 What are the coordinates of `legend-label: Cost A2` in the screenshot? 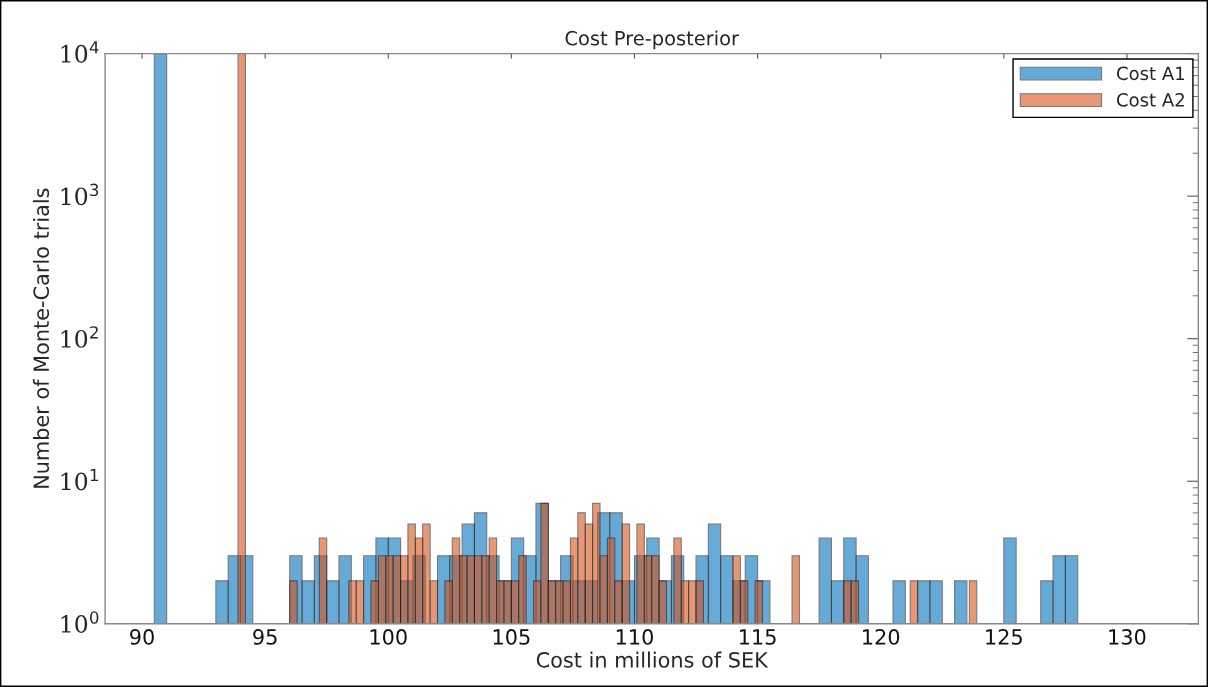 It's located at (1150, 100).